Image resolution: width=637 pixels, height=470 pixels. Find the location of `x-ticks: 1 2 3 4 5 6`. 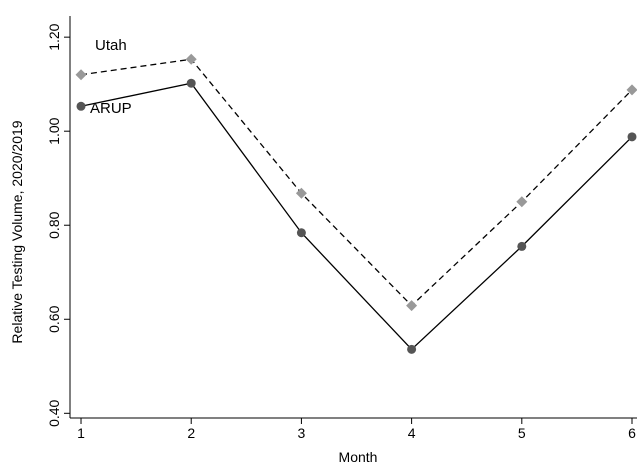

x-ticks: 1 2 3 4 5 6 is located at coordinates (356, 429).